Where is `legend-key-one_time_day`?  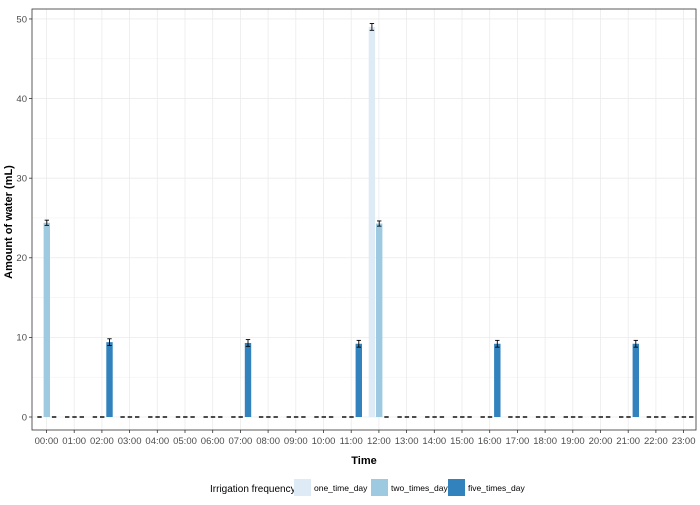
legend-key-one_time_day is located at coordinates (302, 487).